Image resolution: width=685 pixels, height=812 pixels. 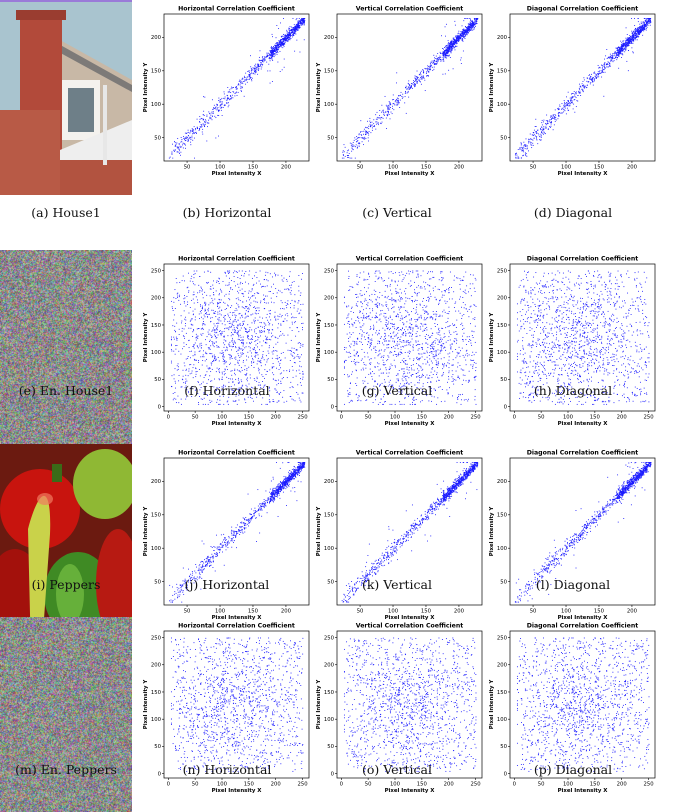 I want to click on x-axis-label: Pixel Intensity X, so click(x=237, y=174).